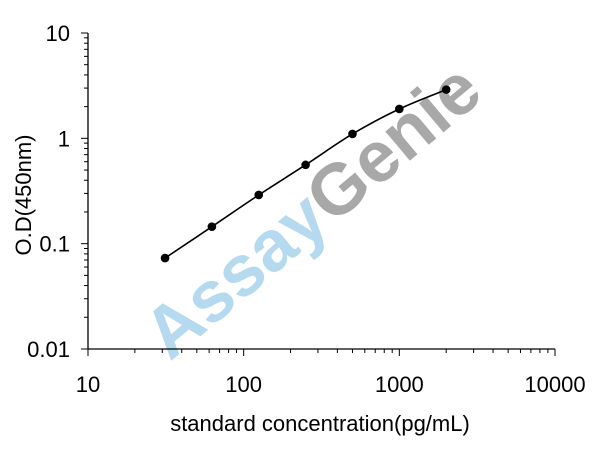  What do you see at coordinates (58, 33) in the screenshot?
I see `y-tick-label: 10` at bounding box center [58, 33].